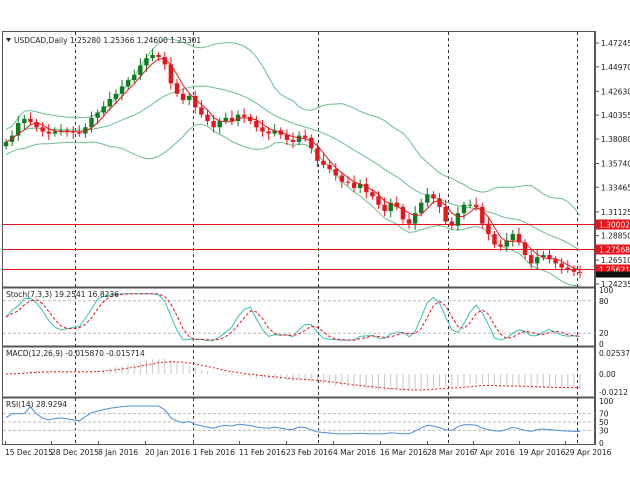 The width and height of the screenshot is (630, 490). What do you see at coordinates (451, 452) in the screenshot?
I see `date-tick-label: 28 Mar 2016` at bounding box center [451, 452].